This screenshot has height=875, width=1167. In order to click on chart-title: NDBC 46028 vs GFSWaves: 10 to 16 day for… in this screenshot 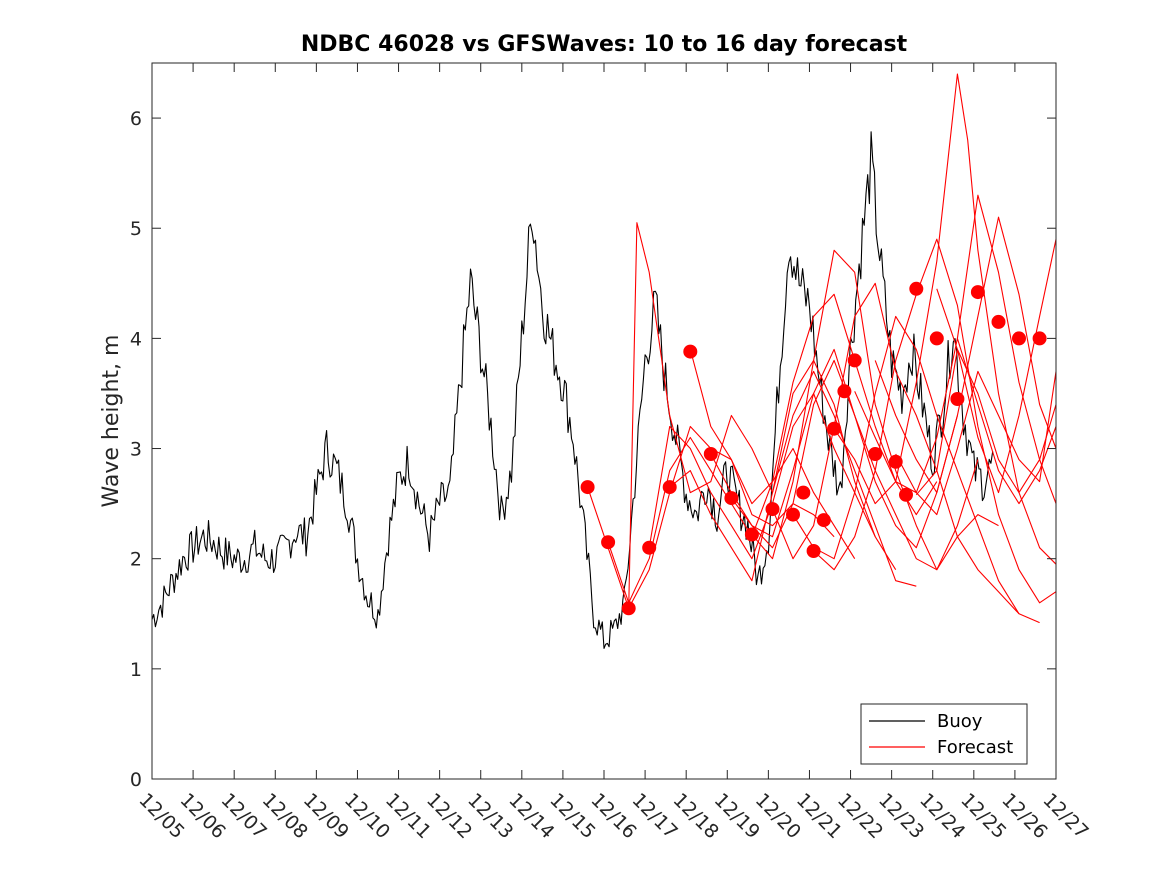, I will do `click(604, 44)`.